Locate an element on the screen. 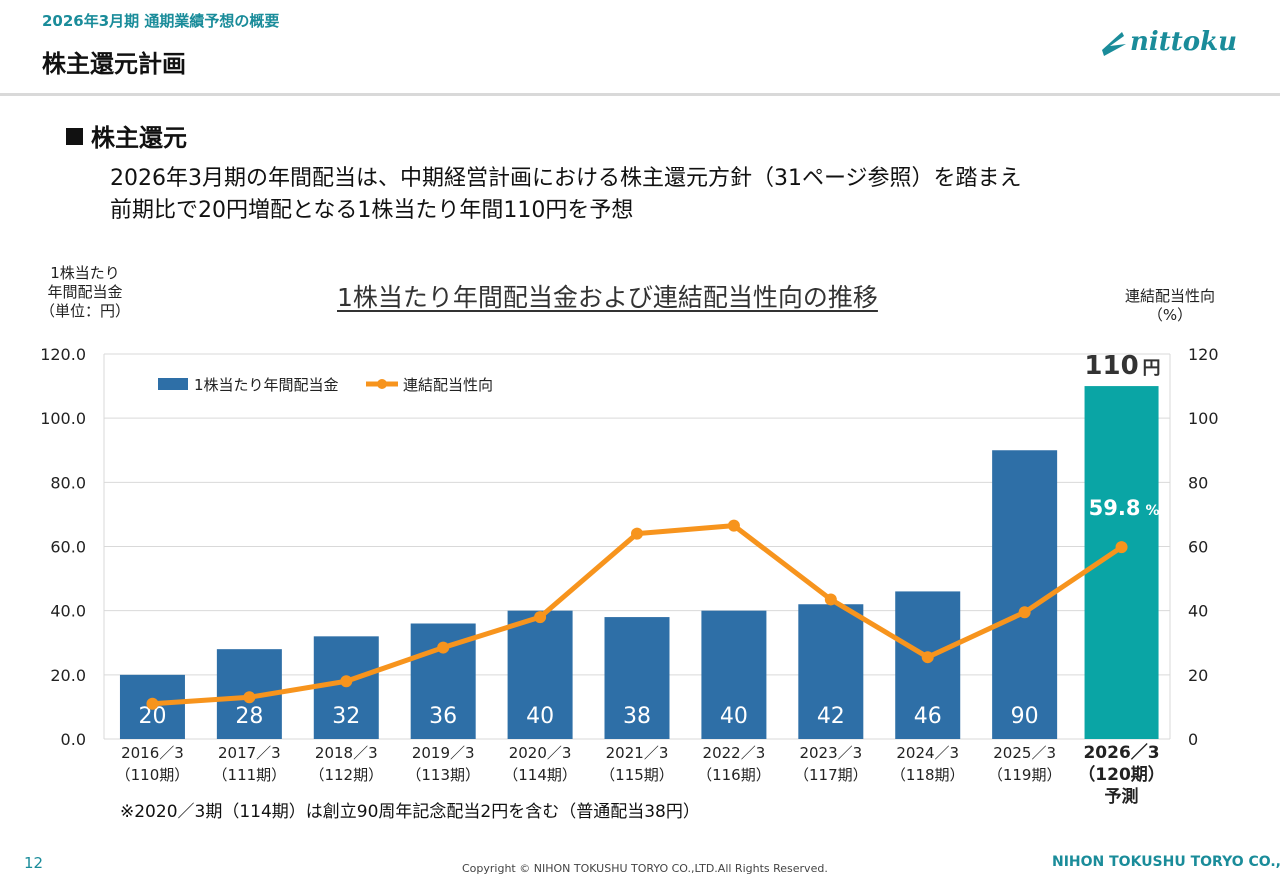 This screenshot has width=1280, height=886. y-right-tick-label: 40 is located at coordinates (1198, 611).